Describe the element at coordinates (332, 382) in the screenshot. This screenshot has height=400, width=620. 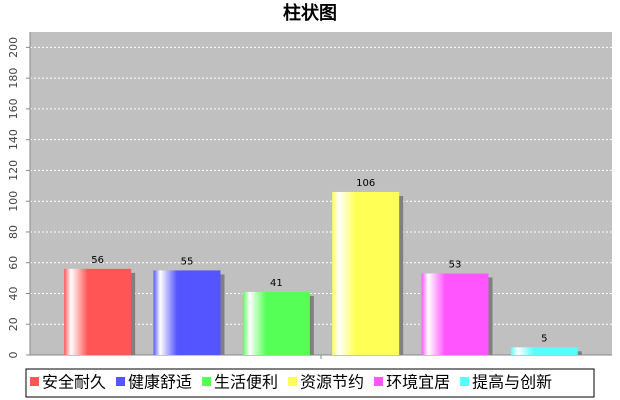
I see `legend-label: 资源节约` at that location.